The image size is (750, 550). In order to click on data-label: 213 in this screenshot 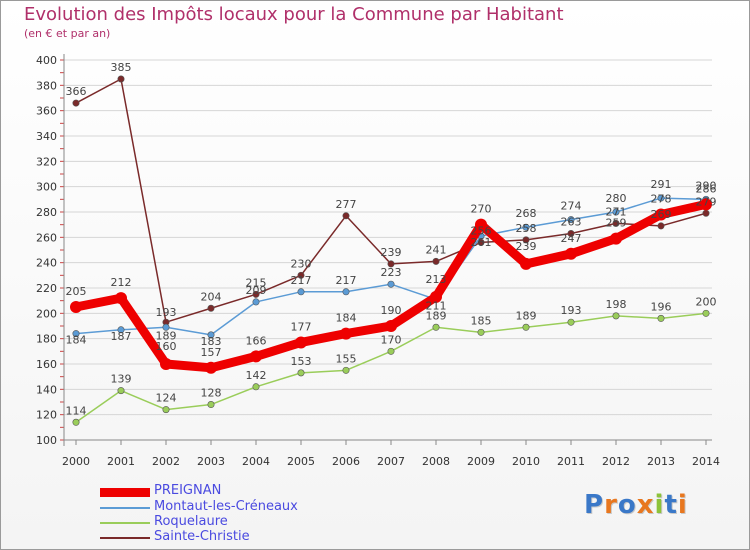, I will do `click(436, 279)`.